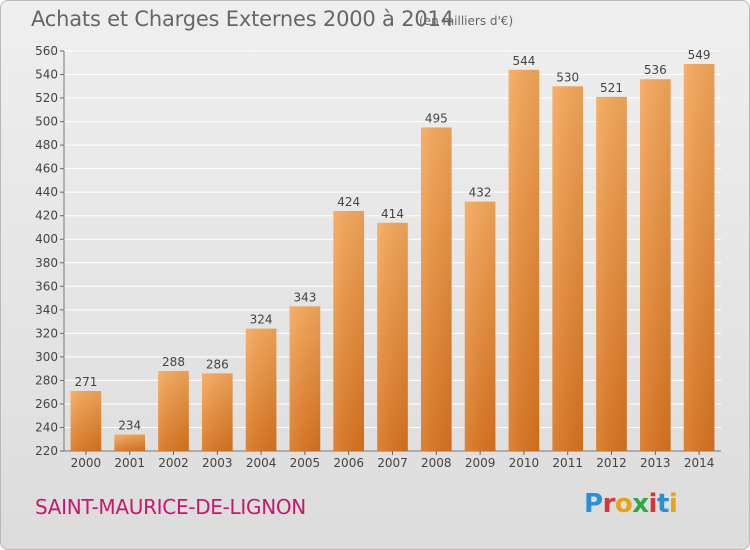  I want to click on x-tick-label: 2014, so click(699, 463).